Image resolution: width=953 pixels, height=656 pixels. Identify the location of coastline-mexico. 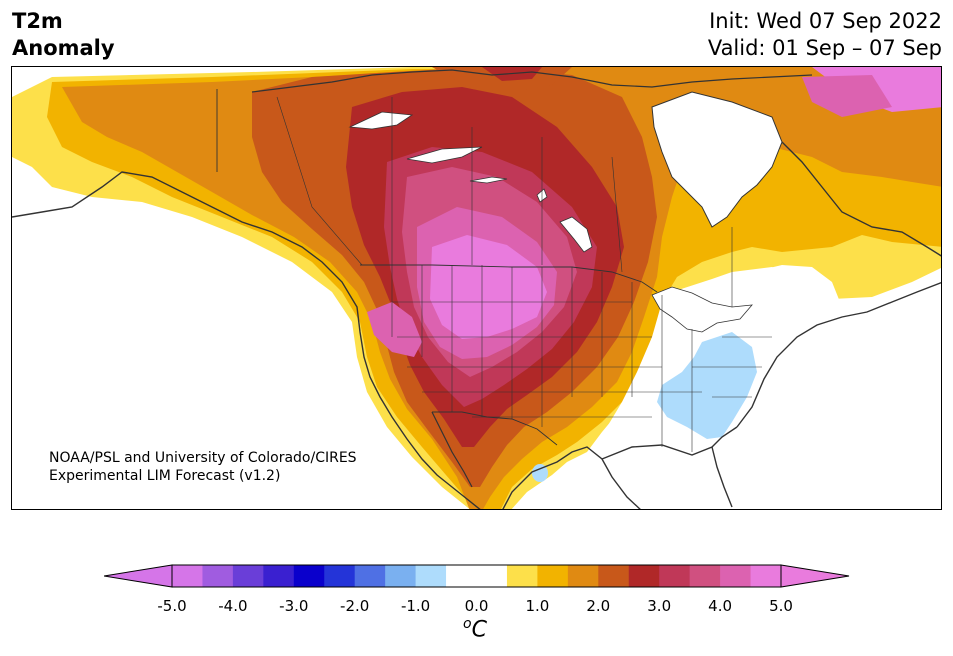
(571, 477).